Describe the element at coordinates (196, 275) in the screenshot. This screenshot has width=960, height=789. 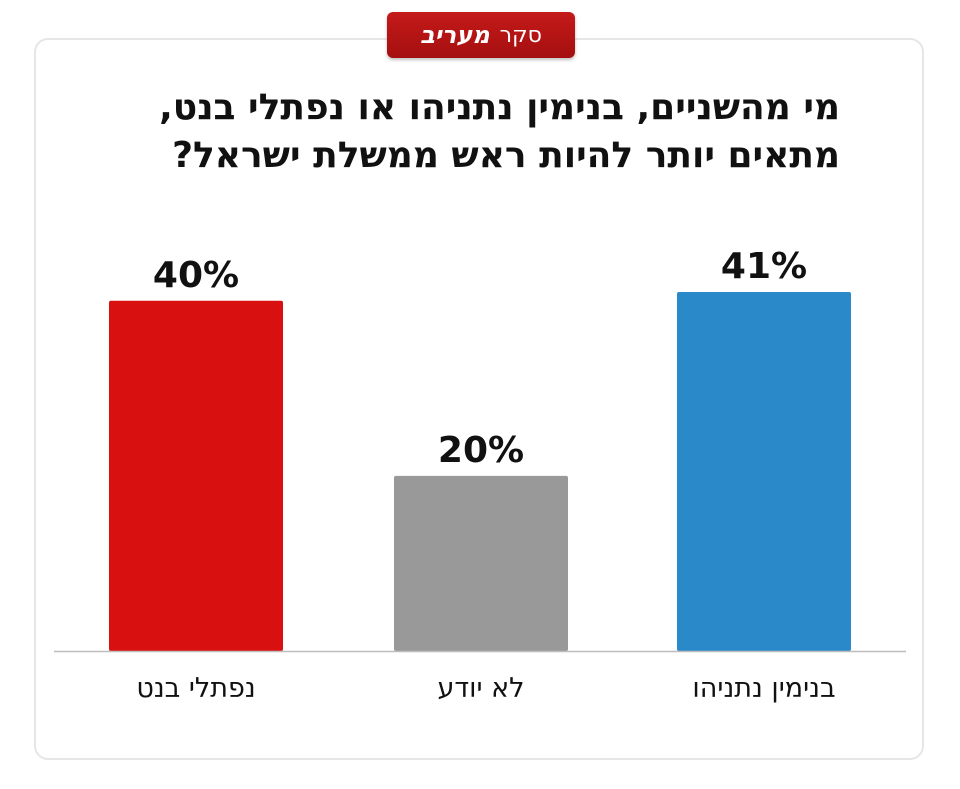
I see `bar-value-label: 40%` at that location.